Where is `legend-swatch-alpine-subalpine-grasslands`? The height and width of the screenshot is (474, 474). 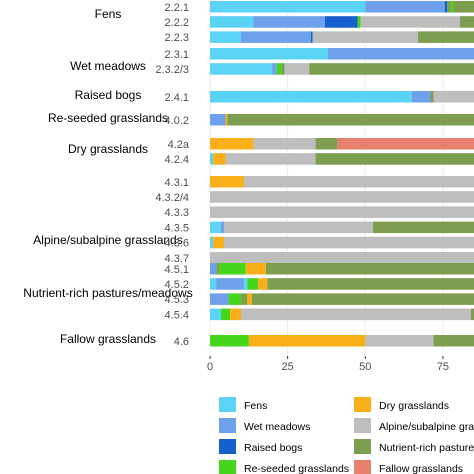 legend-swatch-alpine-subalpine-grasslands is located at coordinates (362, 425).